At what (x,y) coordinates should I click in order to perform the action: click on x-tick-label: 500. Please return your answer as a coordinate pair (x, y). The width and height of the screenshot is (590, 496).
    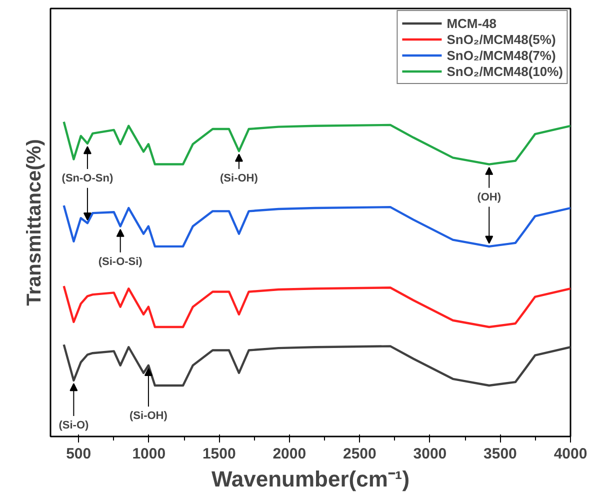
    Looking at the image, I should click on (79, 454).